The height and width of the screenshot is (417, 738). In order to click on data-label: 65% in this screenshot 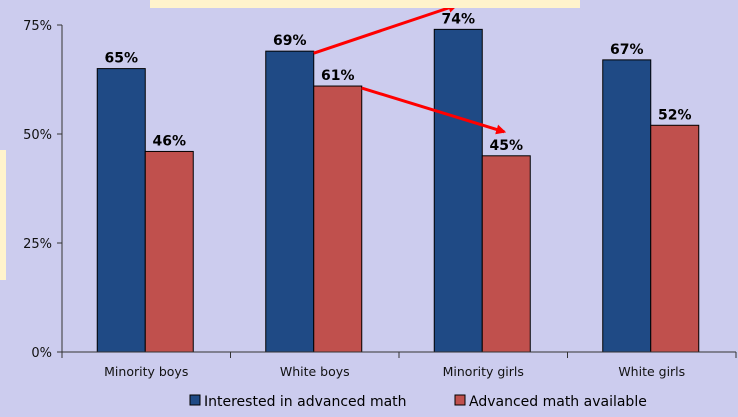, I will do `click(121, 59)`.